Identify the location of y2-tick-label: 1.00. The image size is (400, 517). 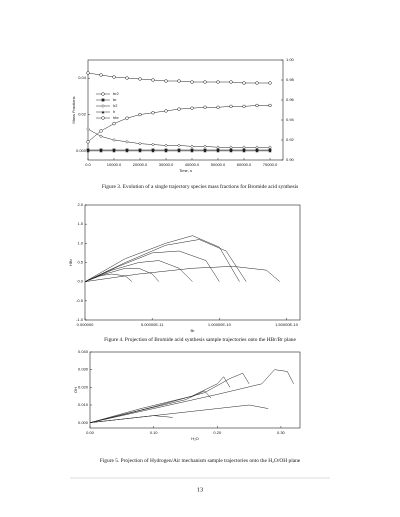
(290, 59).